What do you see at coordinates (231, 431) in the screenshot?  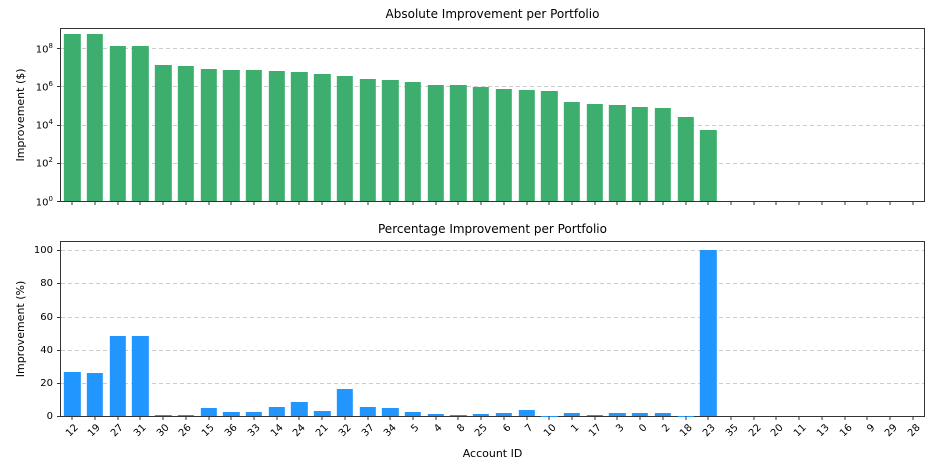 I see `x-tick-label: 36` at bounding box center [231, 431].